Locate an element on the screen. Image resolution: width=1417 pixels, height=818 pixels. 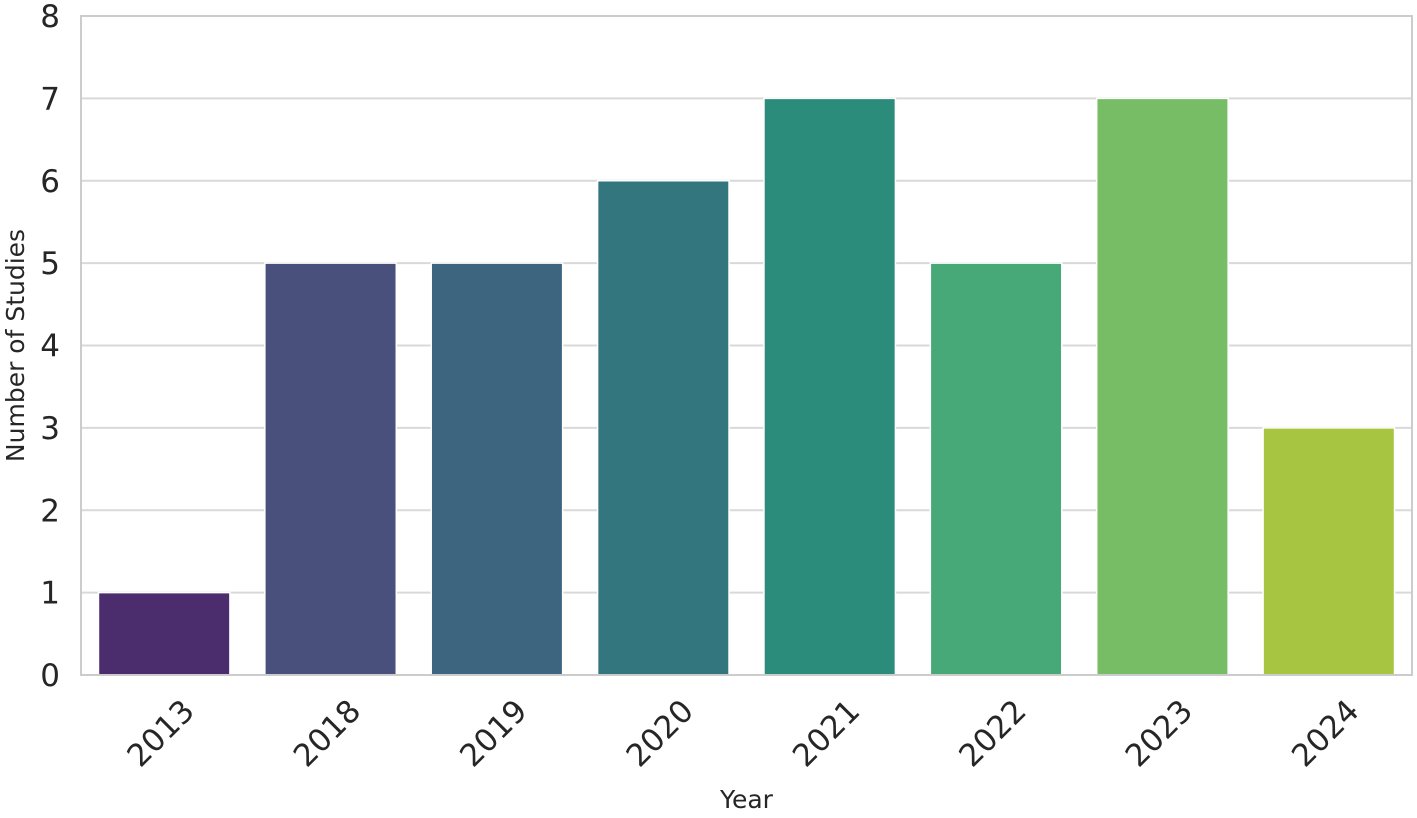
bar-2024 is located at coordinates (1329, 551).